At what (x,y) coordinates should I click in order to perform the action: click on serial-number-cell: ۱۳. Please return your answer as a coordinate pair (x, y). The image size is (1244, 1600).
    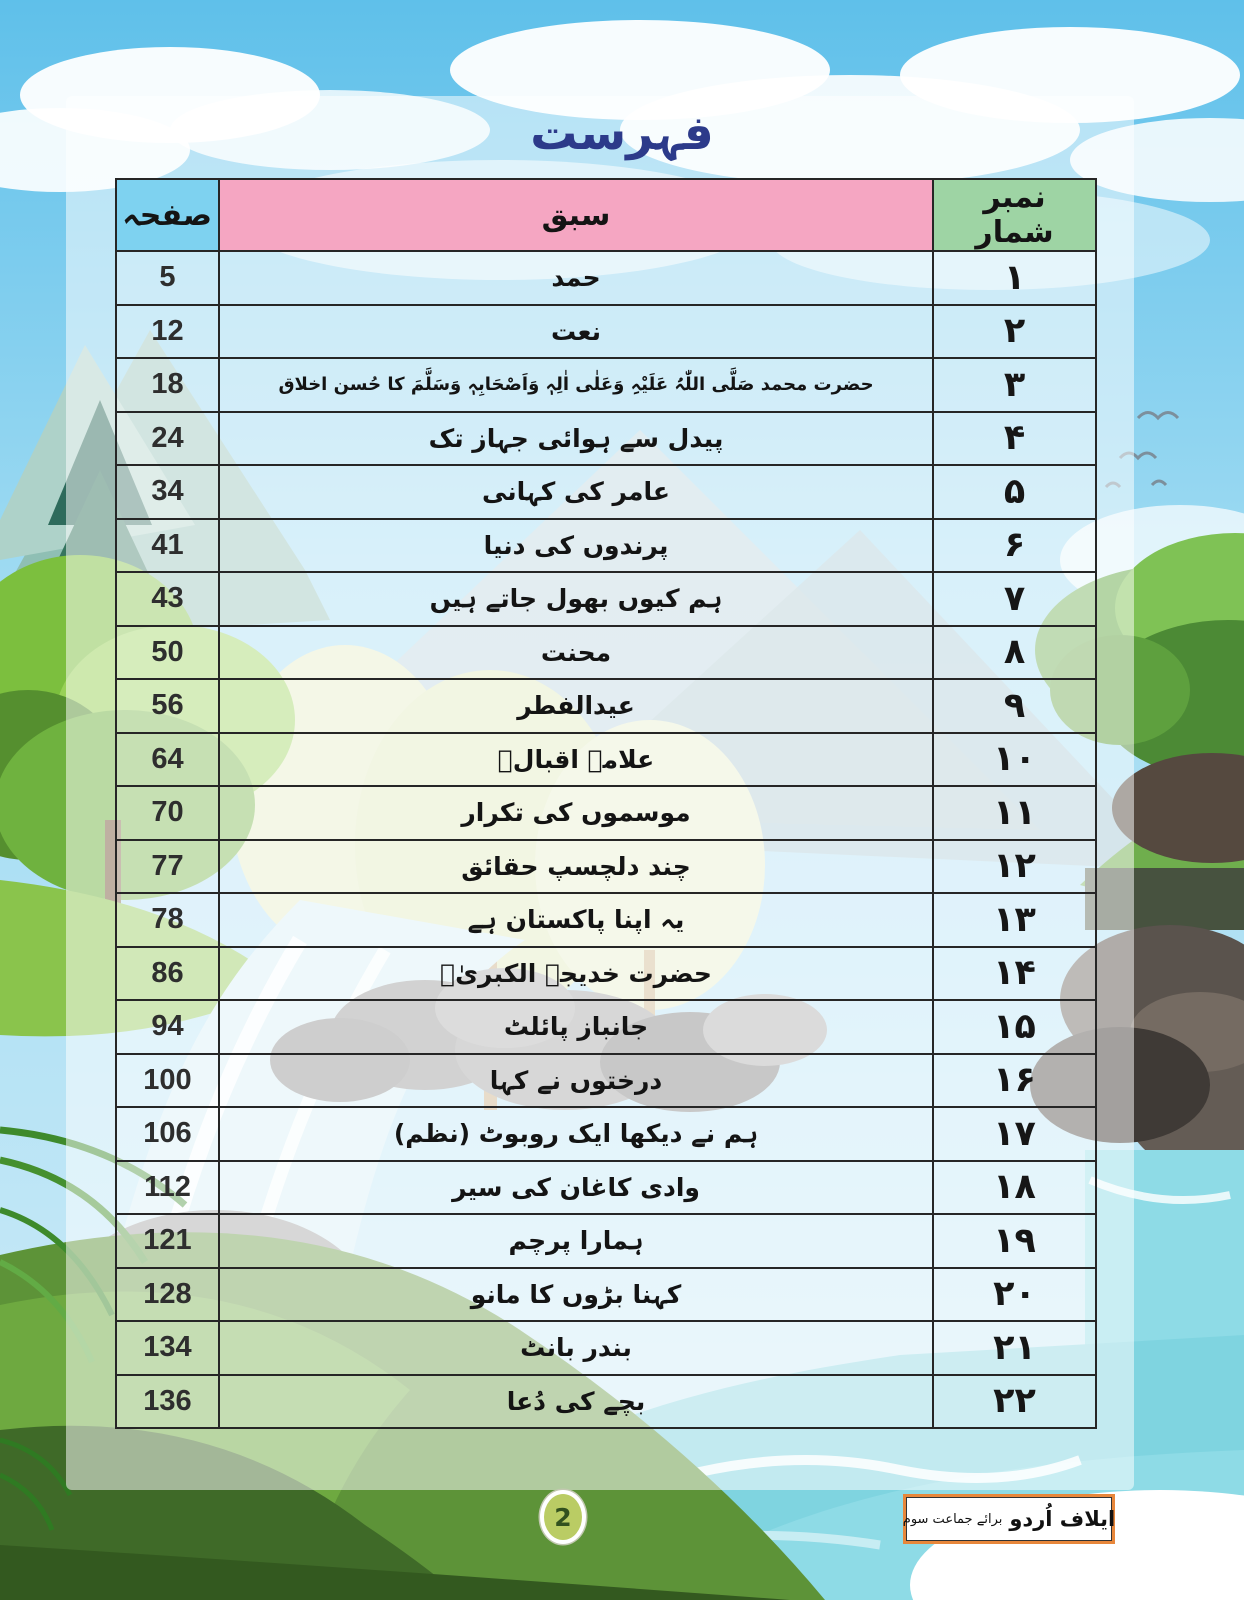
    Looking at the image, I should click on (1014, 920).